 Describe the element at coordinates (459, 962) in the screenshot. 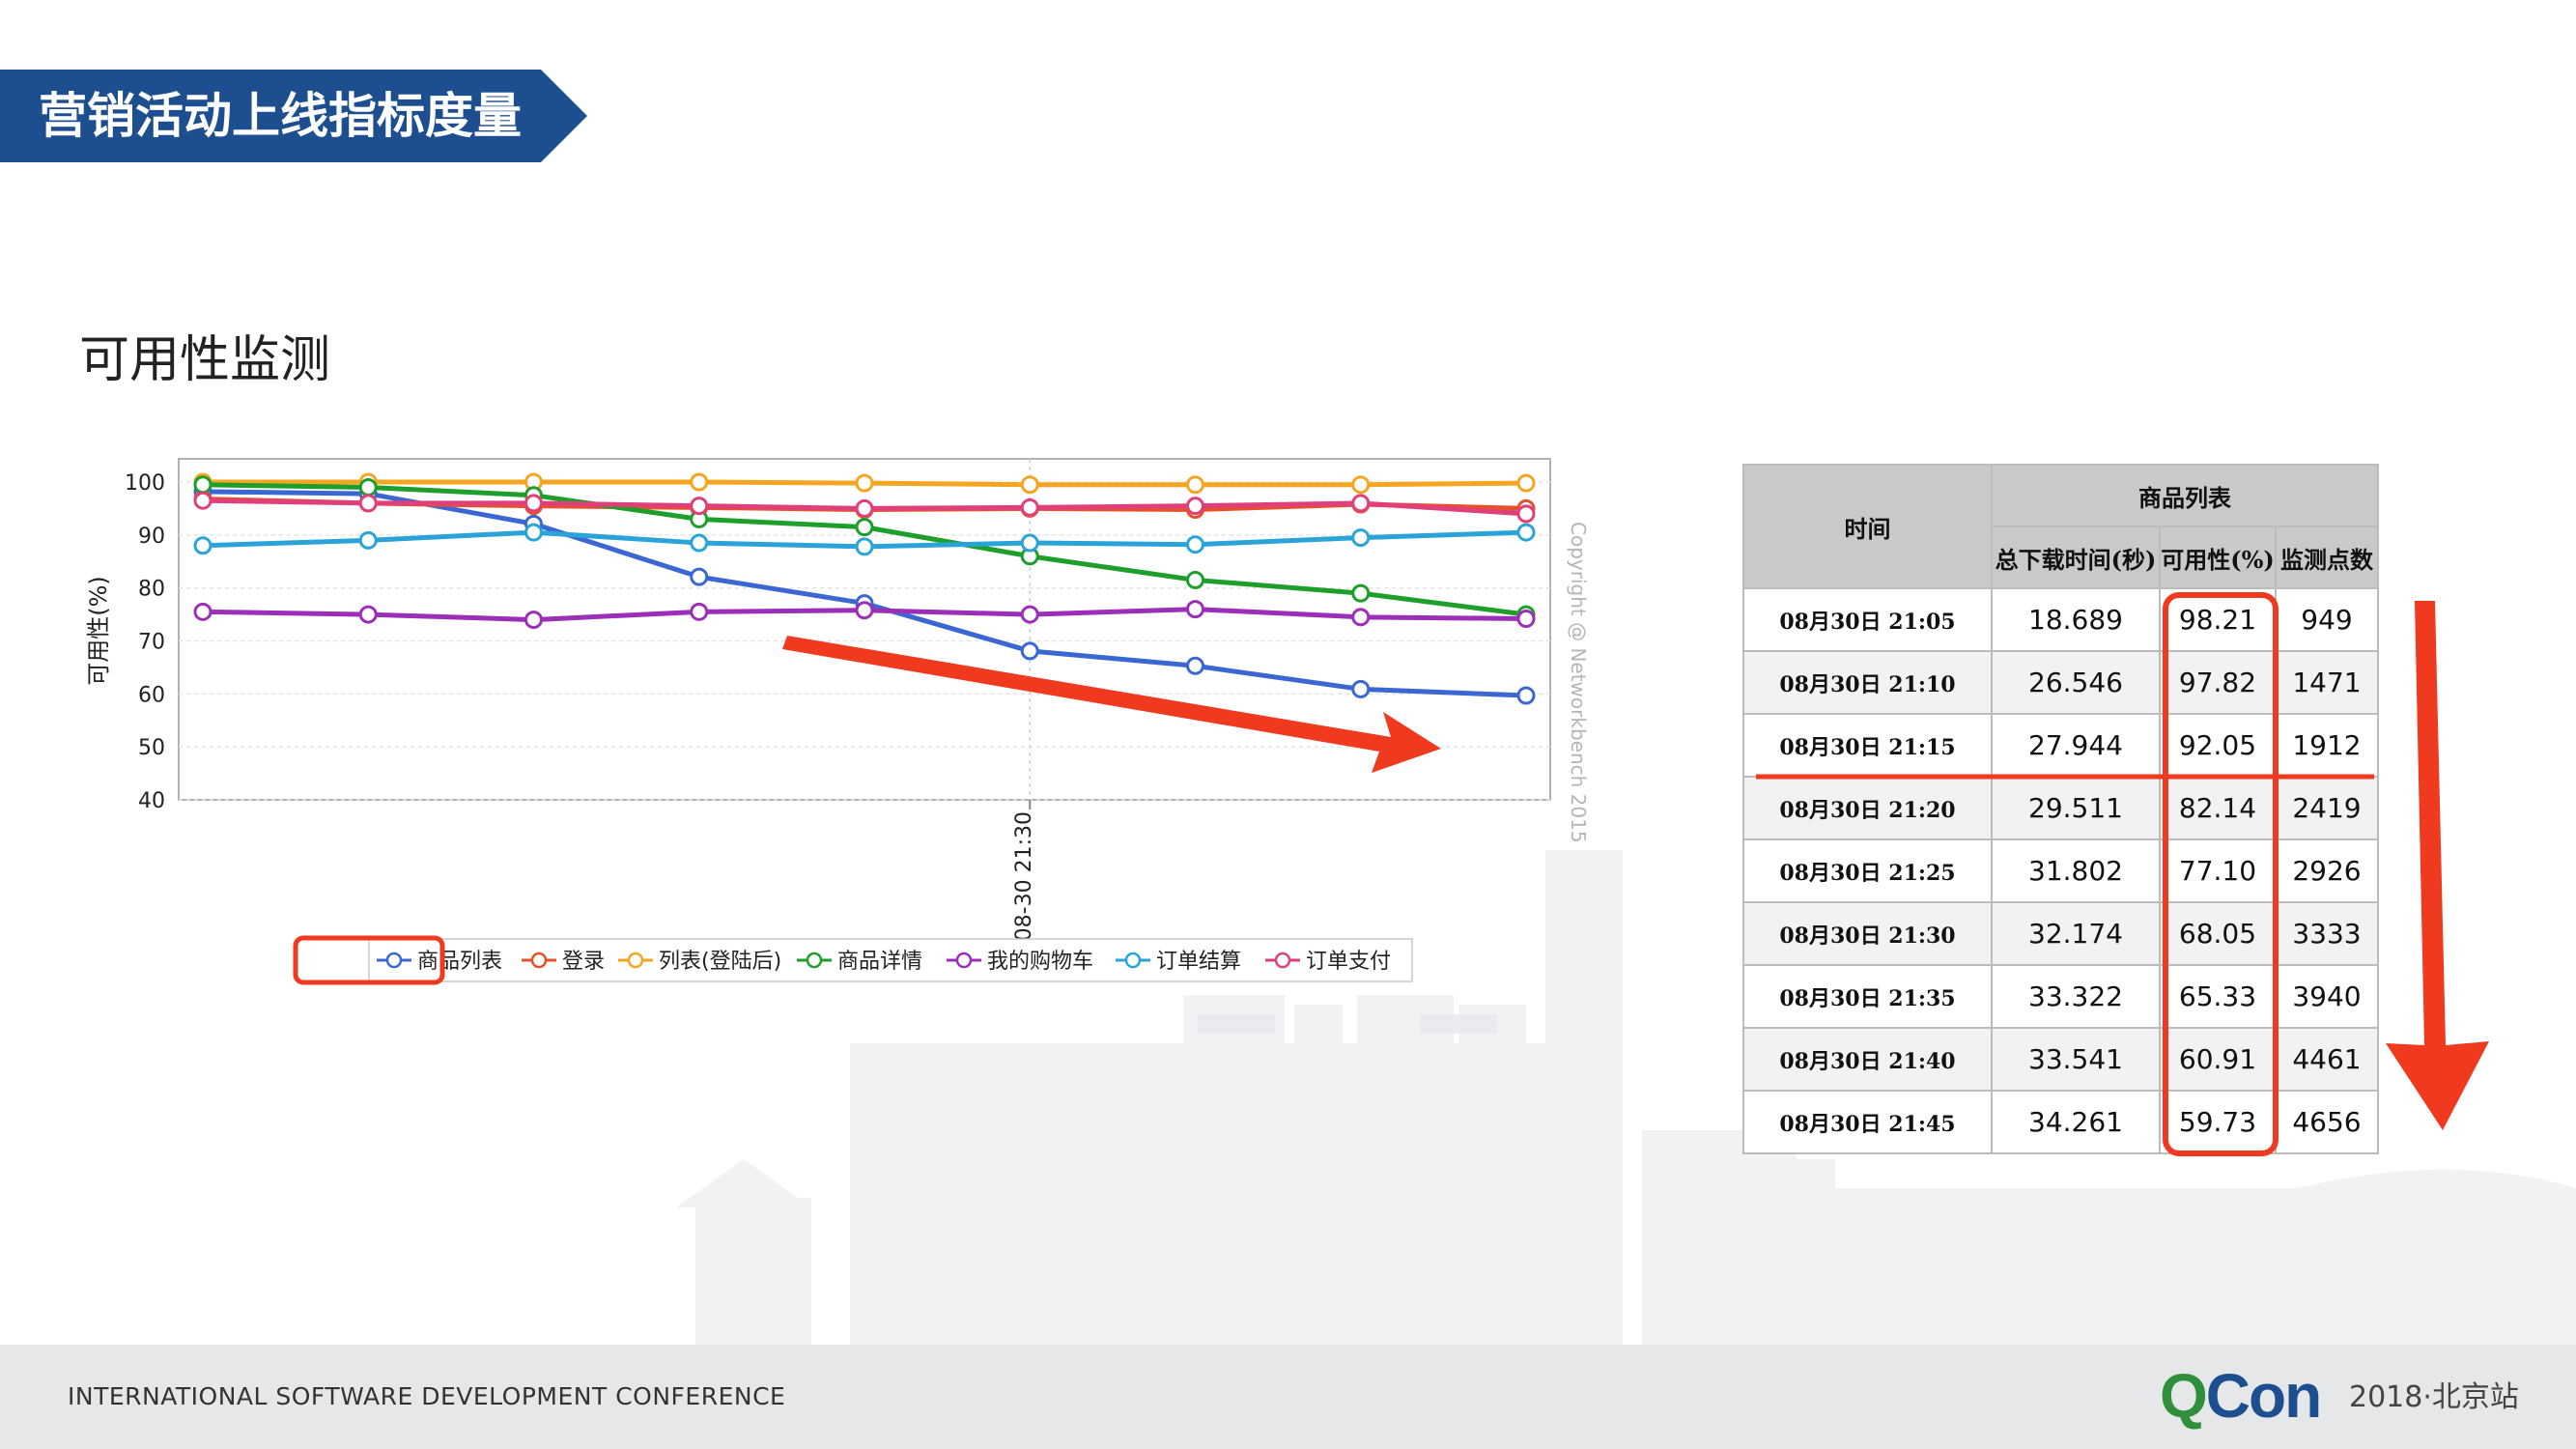

I see `legend-label: 商品列表` at that location.